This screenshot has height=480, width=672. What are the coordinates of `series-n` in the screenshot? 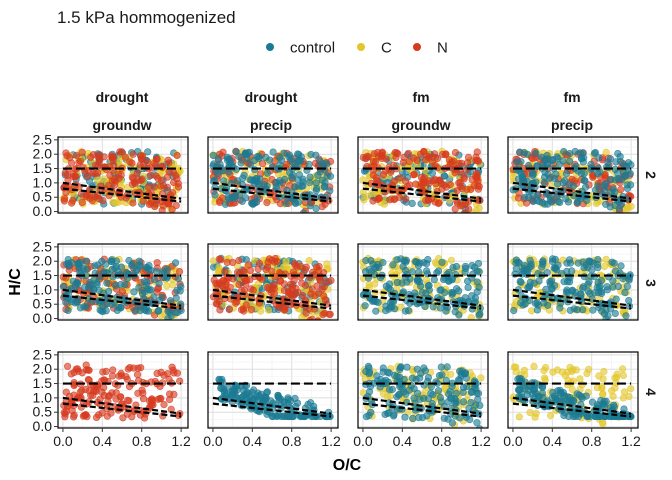 It's located at (421, 180).